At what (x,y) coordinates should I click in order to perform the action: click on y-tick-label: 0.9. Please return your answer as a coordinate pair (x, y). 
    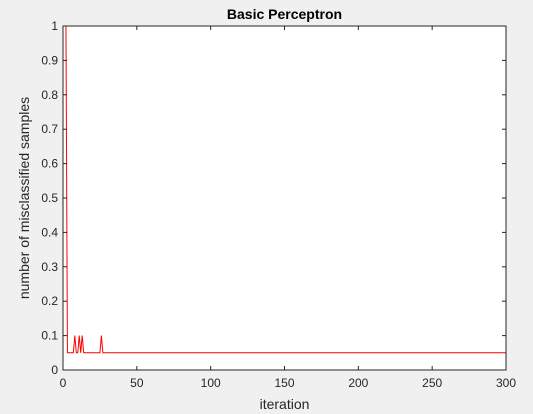
    Looking at the image, I should click on (49, 60).